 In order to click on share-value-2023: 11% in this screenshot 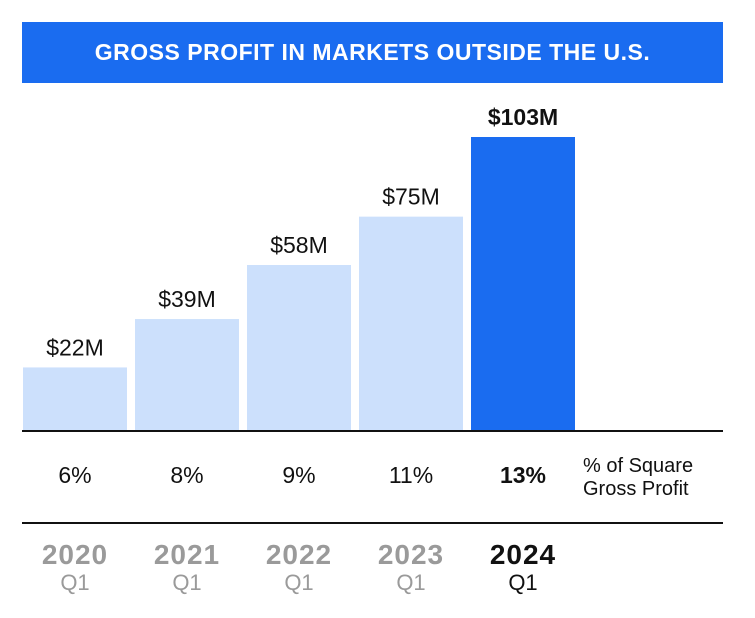, I will do `click(411, 475)`.